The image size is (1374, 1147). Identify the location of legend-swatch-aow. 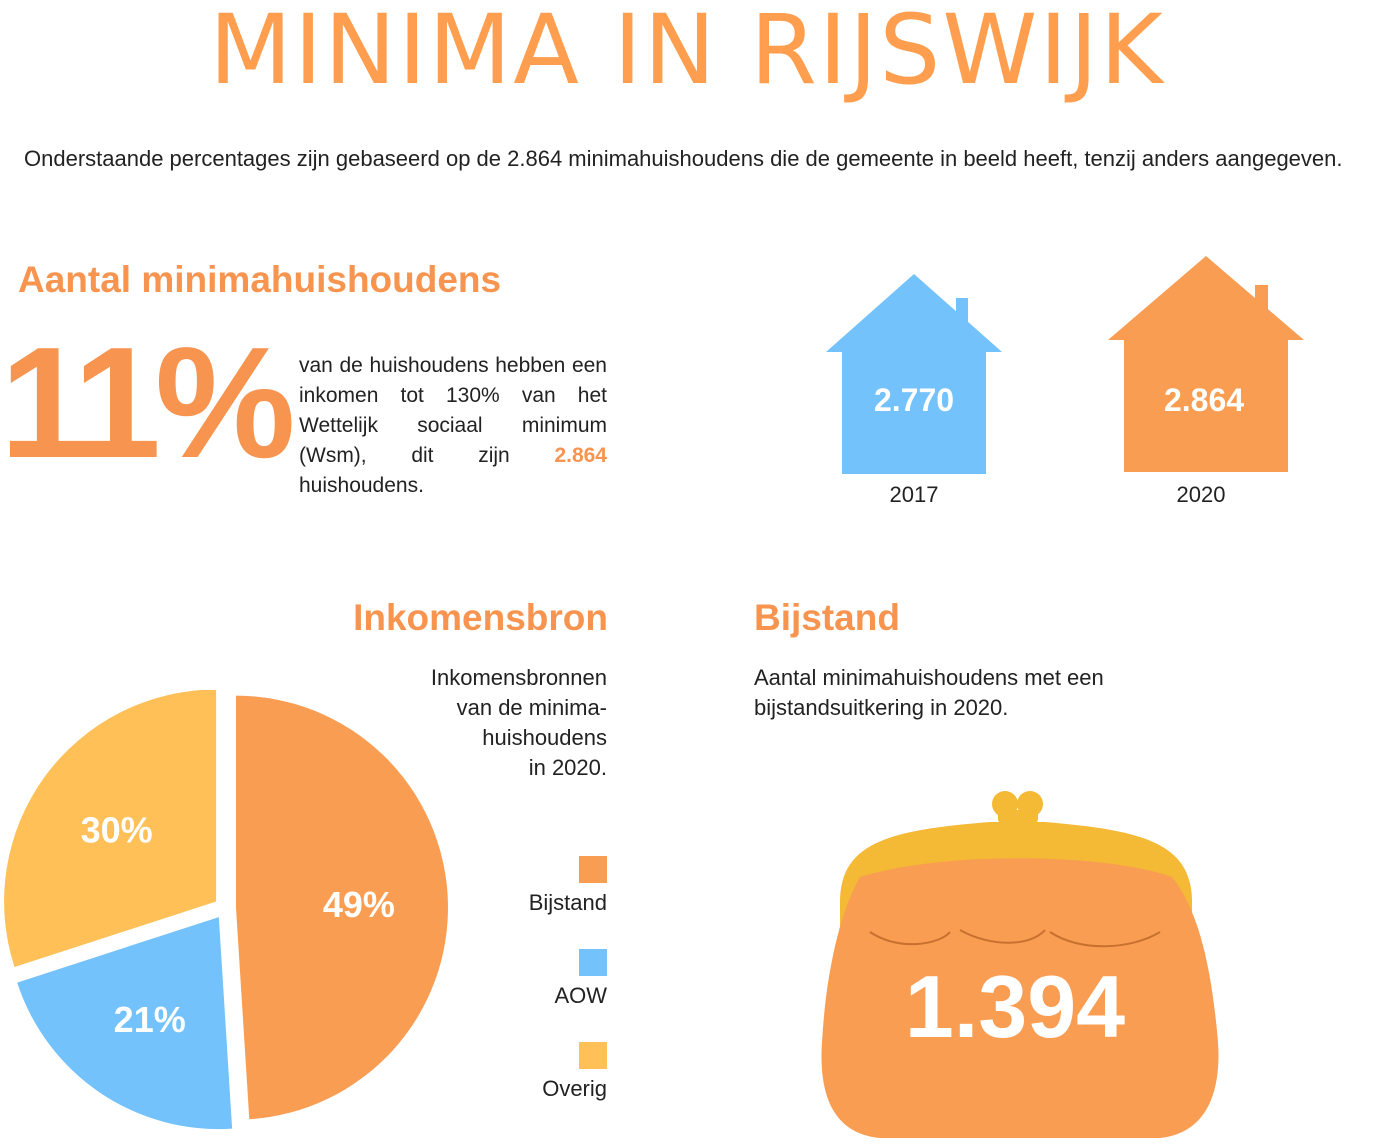
(593, 962).